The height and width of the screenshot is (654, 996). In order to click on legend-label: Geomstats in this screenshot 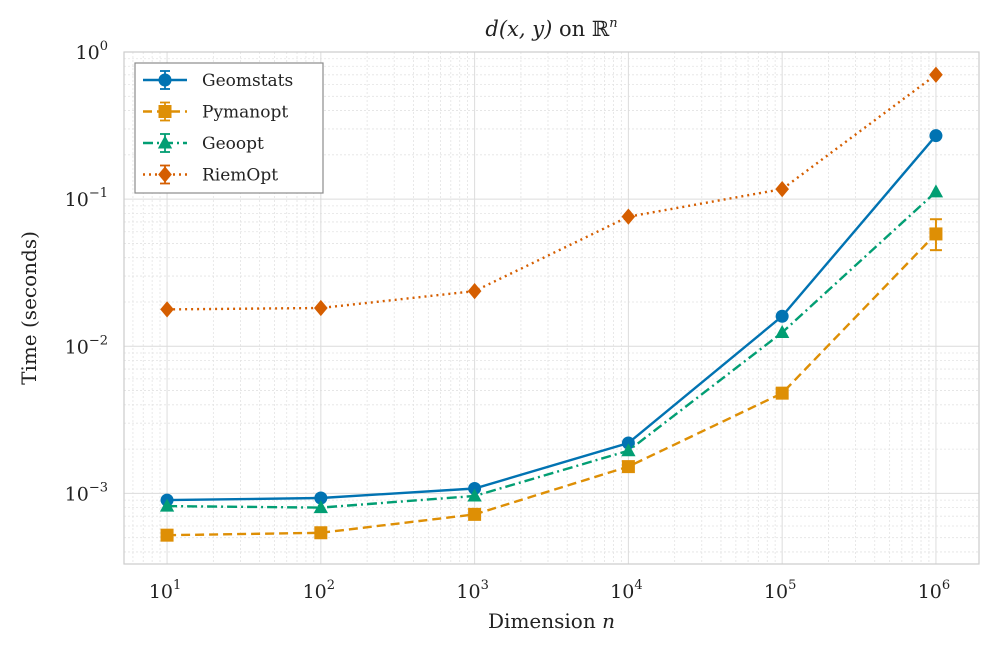, I will do `click(247, 81)`.